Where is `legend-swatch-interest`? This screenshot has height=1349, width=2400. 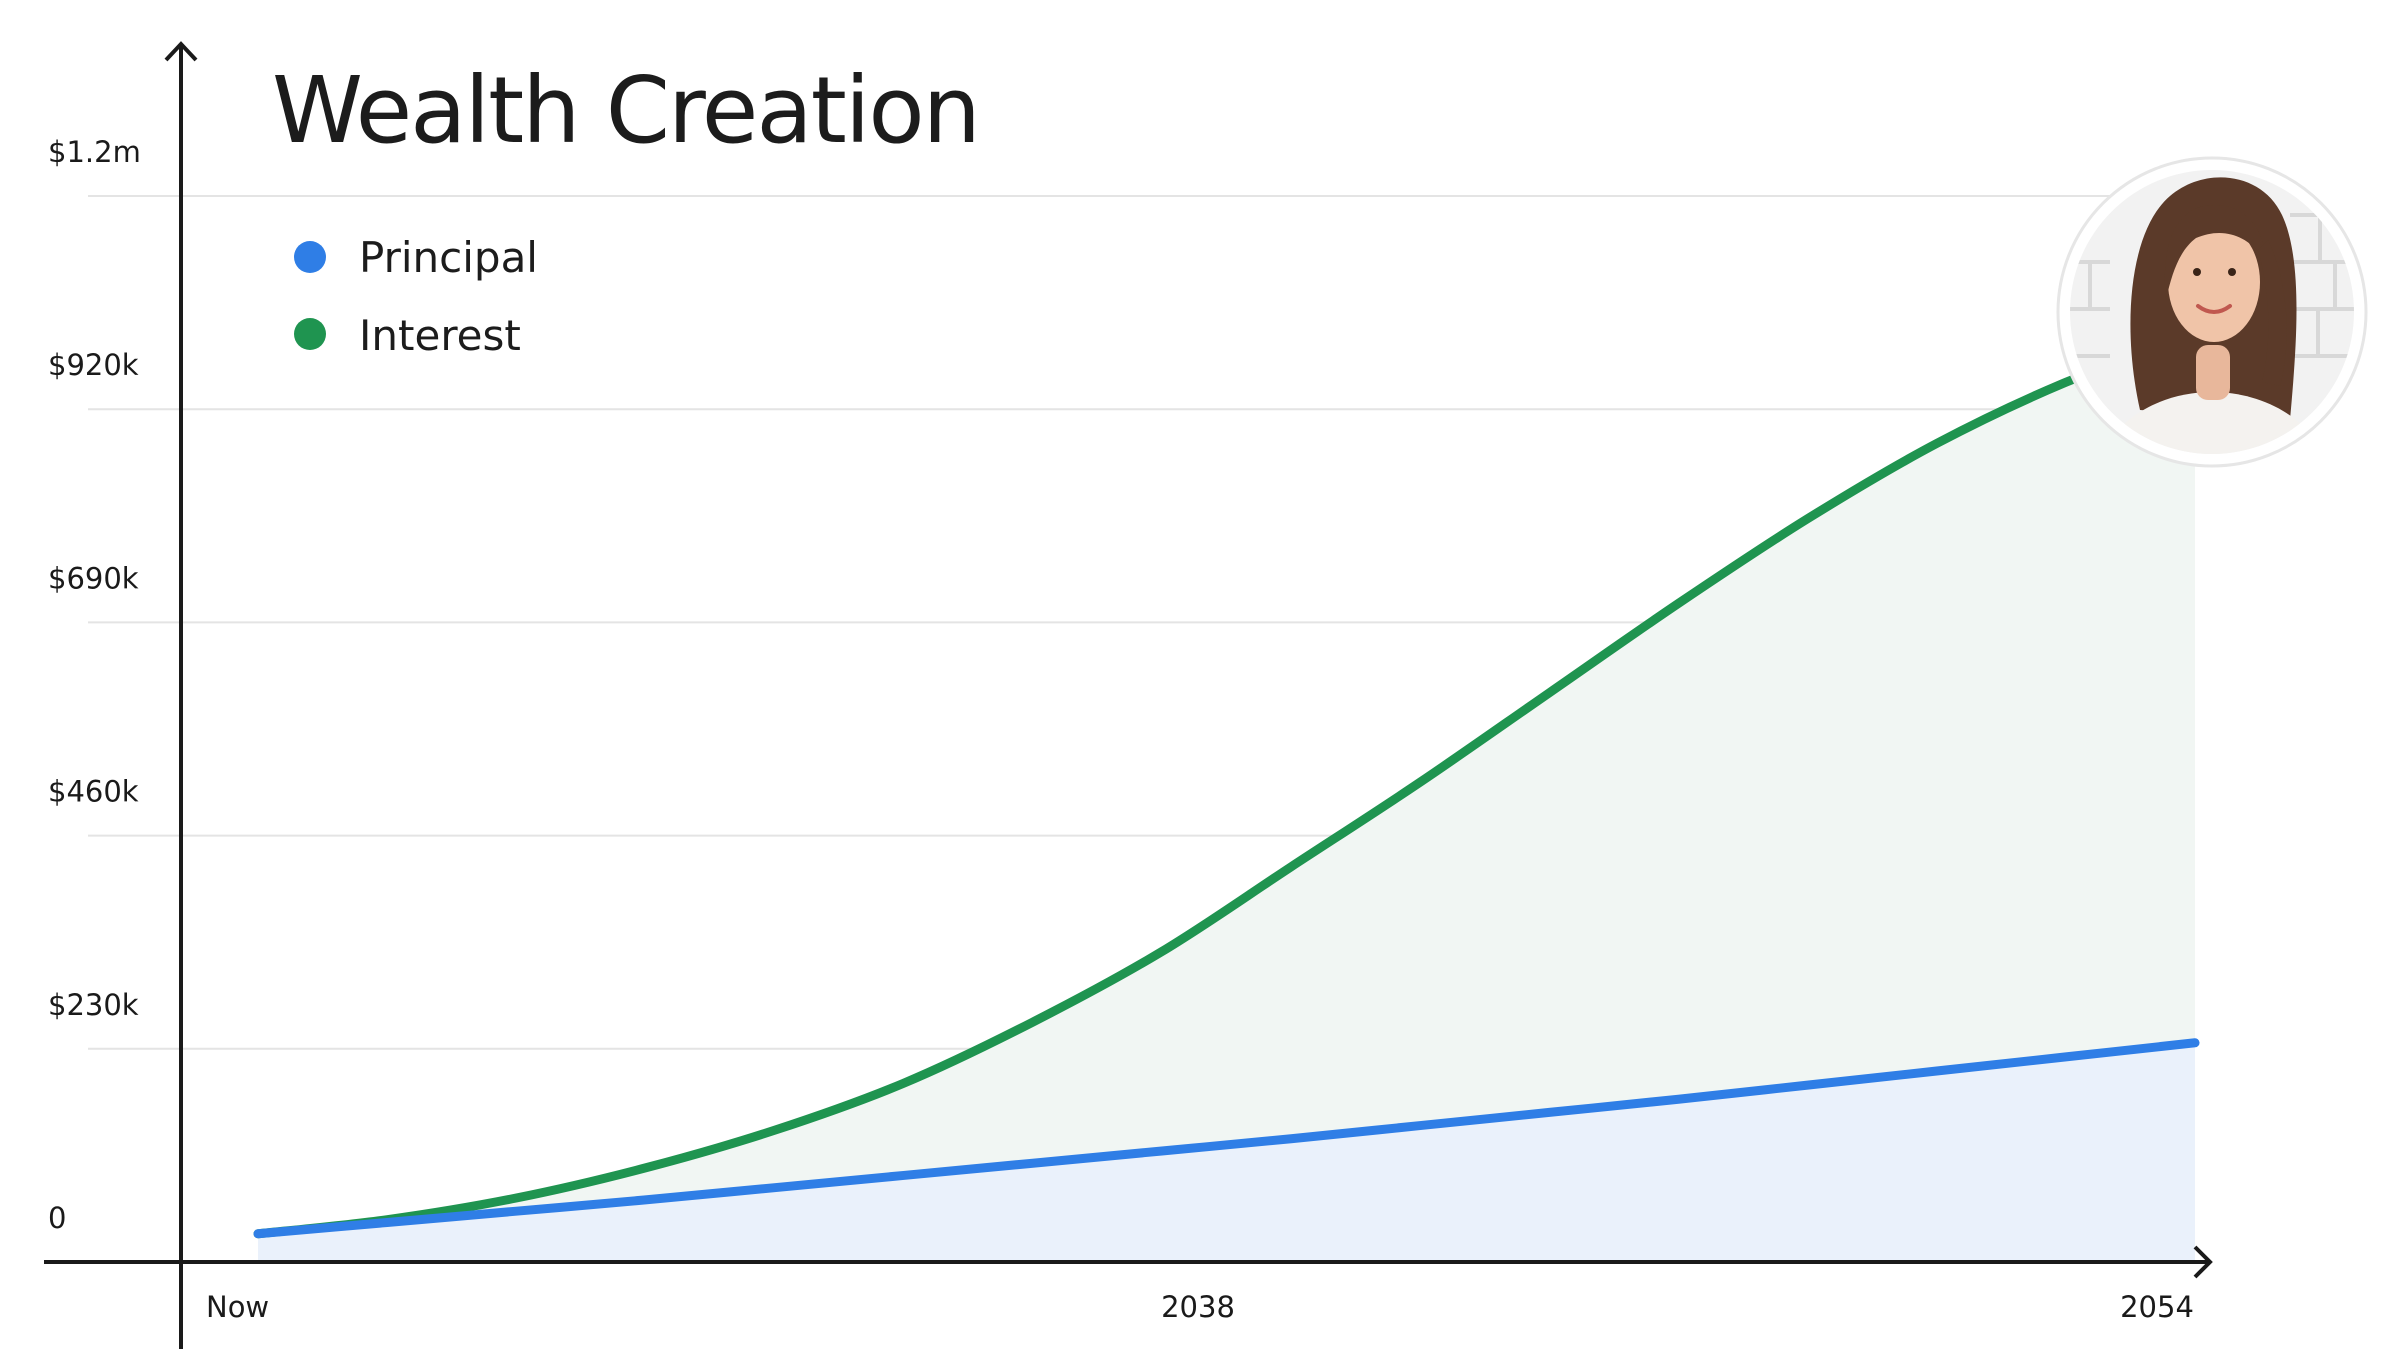 legend-swatch-interest is located at coordinates (310, 334).